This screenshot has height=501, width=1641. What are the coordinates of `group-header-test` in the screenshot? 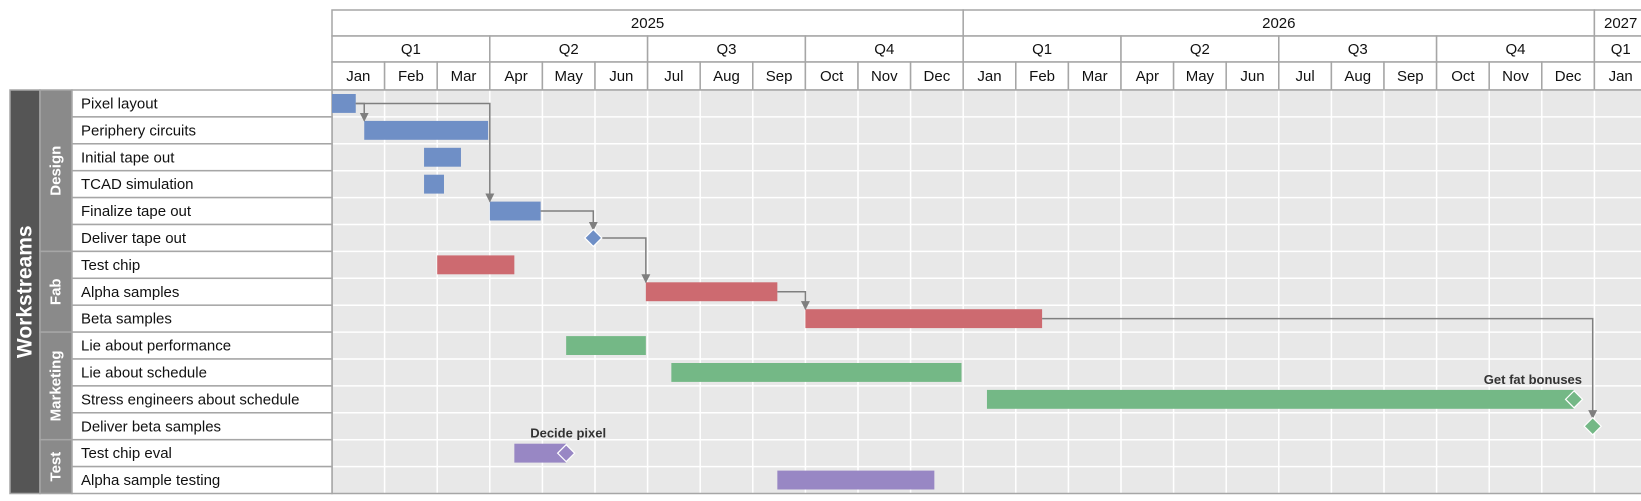 It's located at (56, 466).